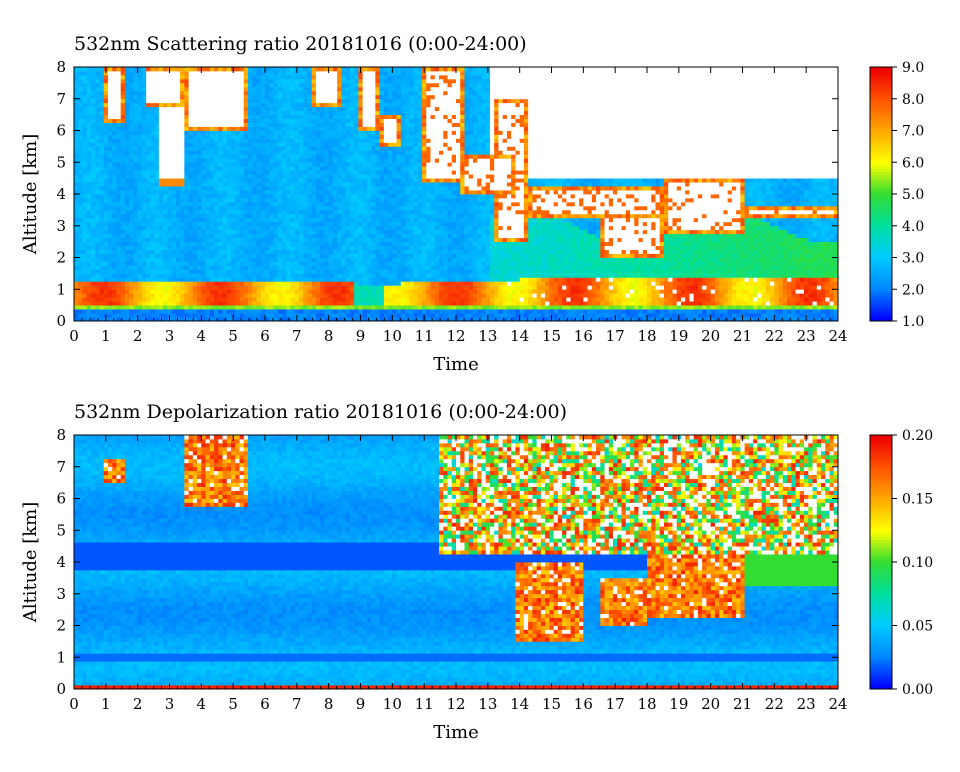  What do you see at coordinates (917, 436) in the screenshot?
I see `colorbar-tick-label: 0.20` at bounding box center [917, 436].